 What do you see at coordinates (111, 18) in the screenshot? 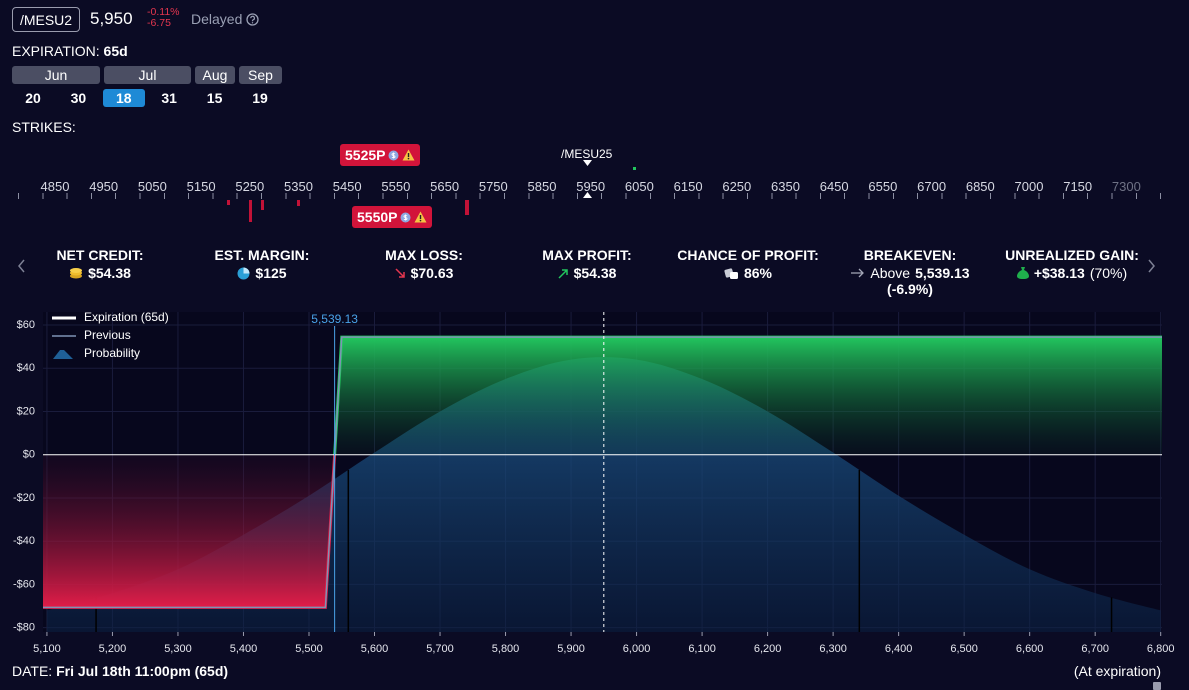
I see `price: 5,950` at bounding box center [111, 18].